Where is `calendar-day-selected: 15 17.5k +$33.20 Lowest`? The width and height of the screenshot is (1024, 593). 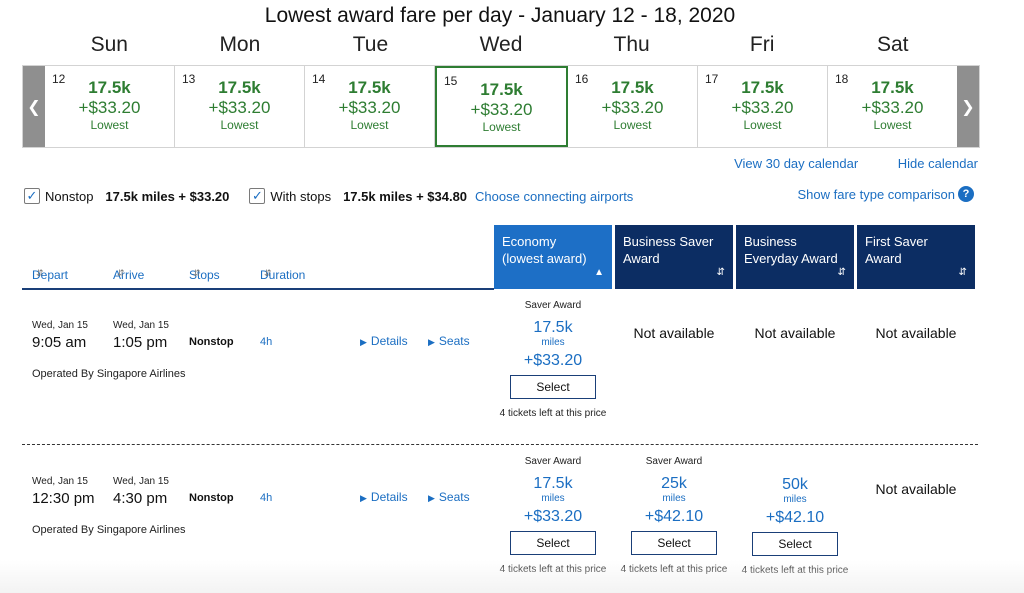
calendar-day-selected: 15 17.5k +$33.20 Lowest is located at coordinates (501, 106).